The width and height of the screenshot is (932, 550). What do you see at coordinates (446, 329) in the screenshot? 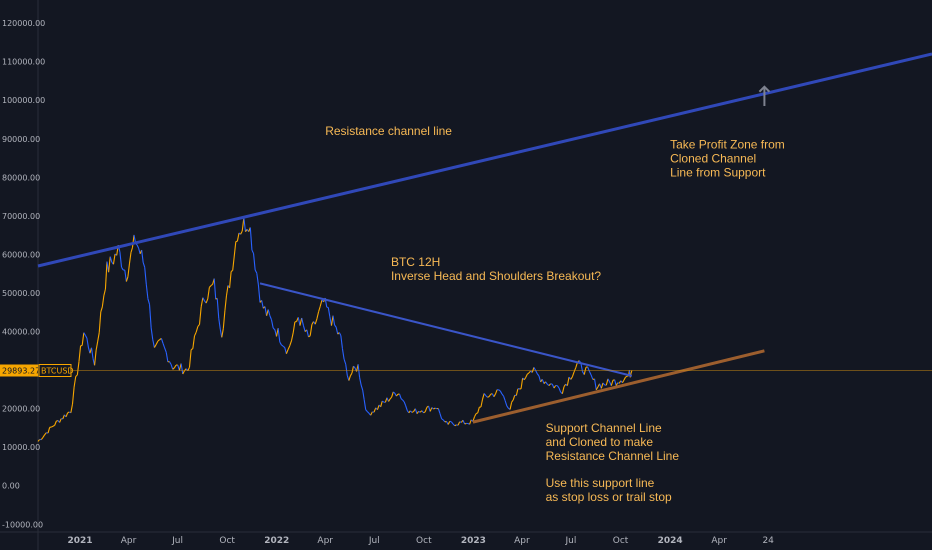
I see `neckline` at bounding box center [446, 329].